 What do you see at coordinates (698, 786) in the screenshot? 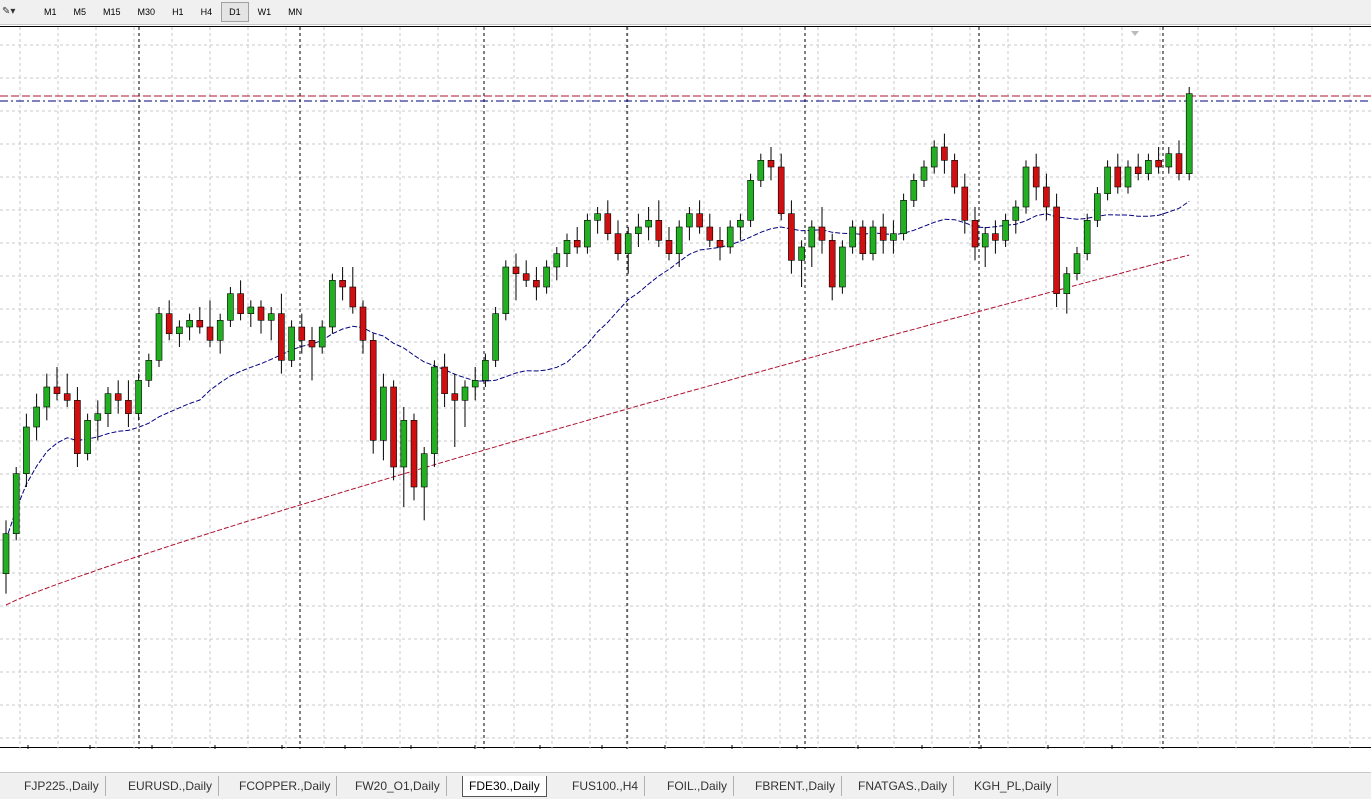
I see `symbol-tab: FOIL.,Daily` at bounding box center [698, 786].